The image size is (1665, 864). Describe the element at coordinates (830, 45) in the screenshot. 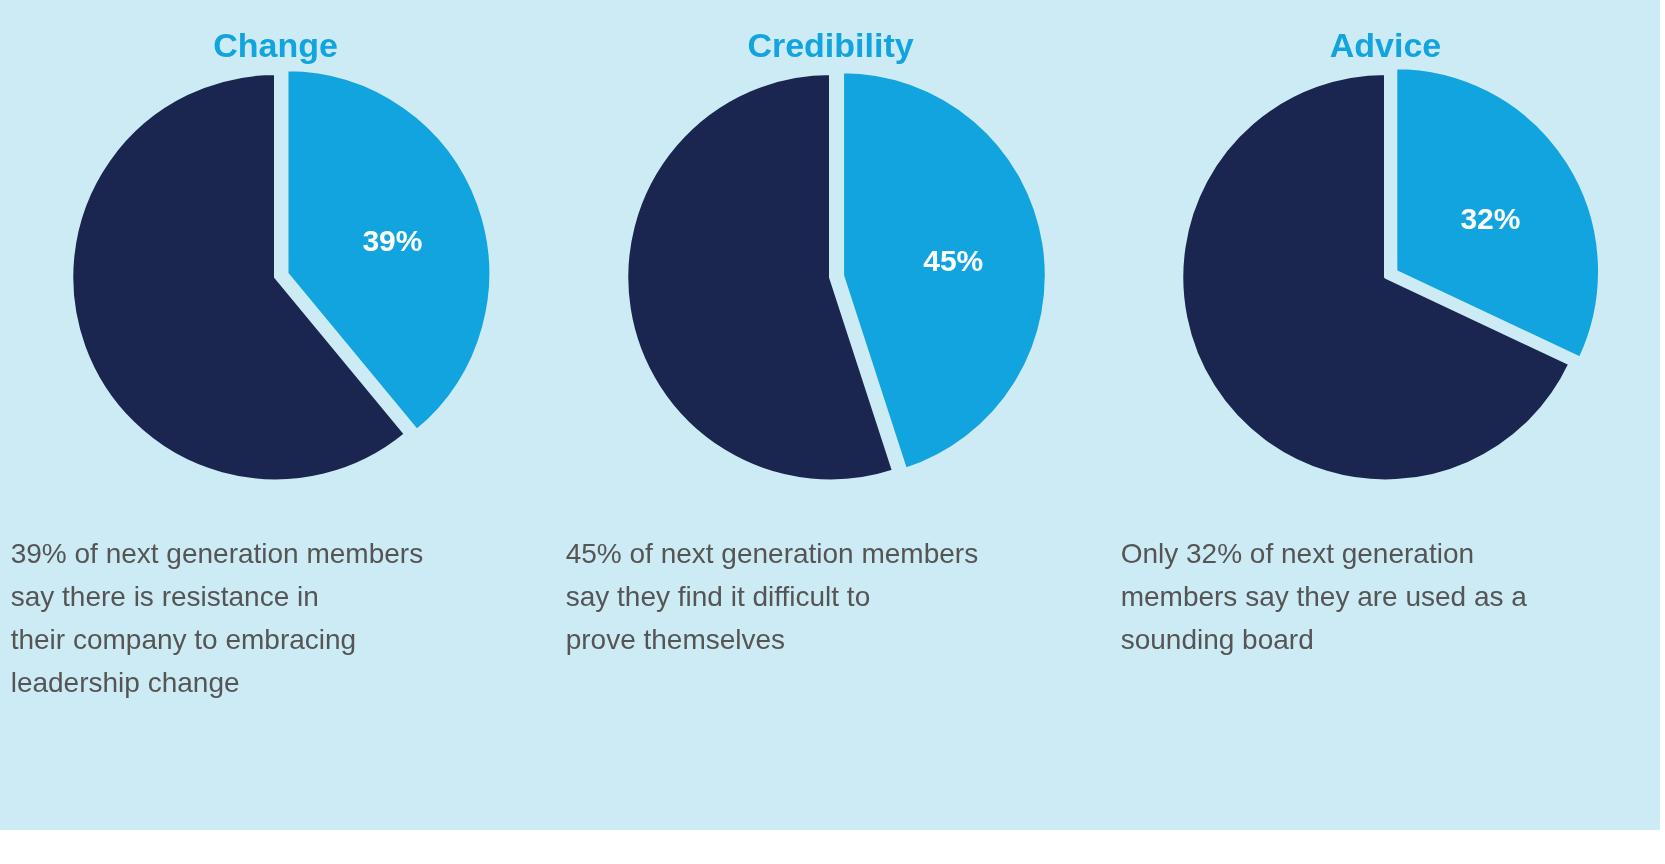

I see `chart-title: Credibility` at that location.